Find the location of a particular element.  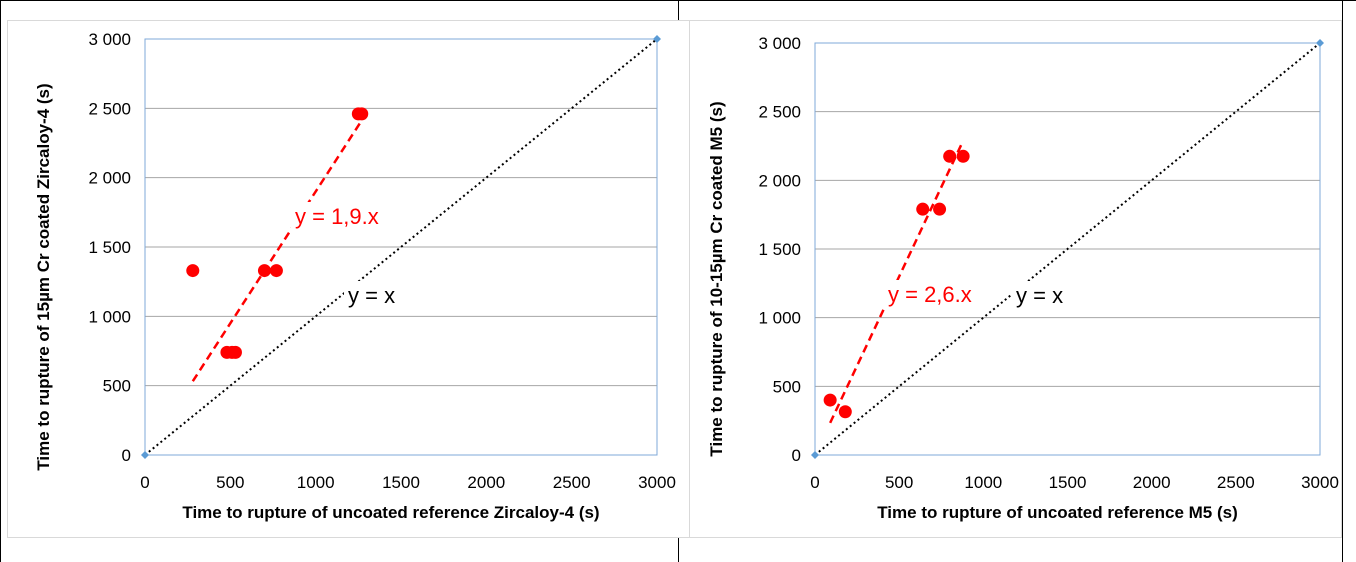

trendline-label: y = 2,6.x is located at coordinates (930, 294).